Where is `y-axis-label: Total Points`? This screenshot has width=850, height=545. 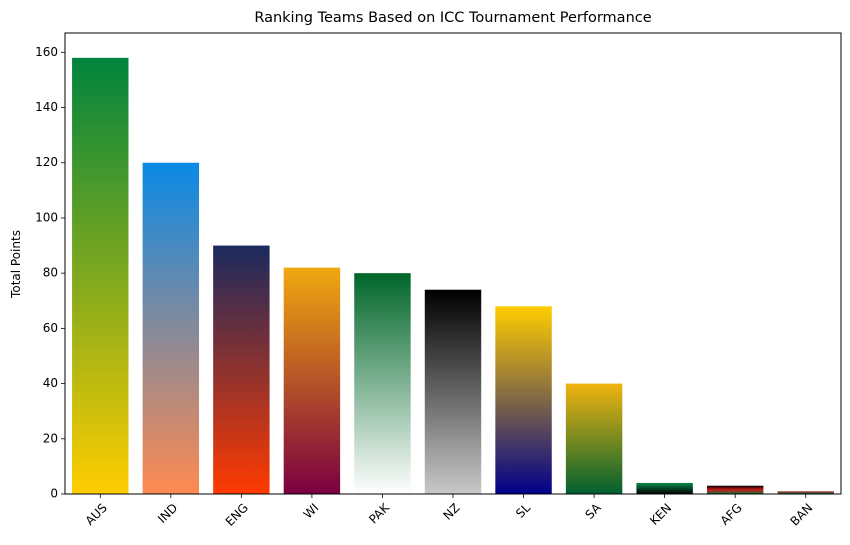 y-axis-label: Total Points is located at coordinates (16, 264).